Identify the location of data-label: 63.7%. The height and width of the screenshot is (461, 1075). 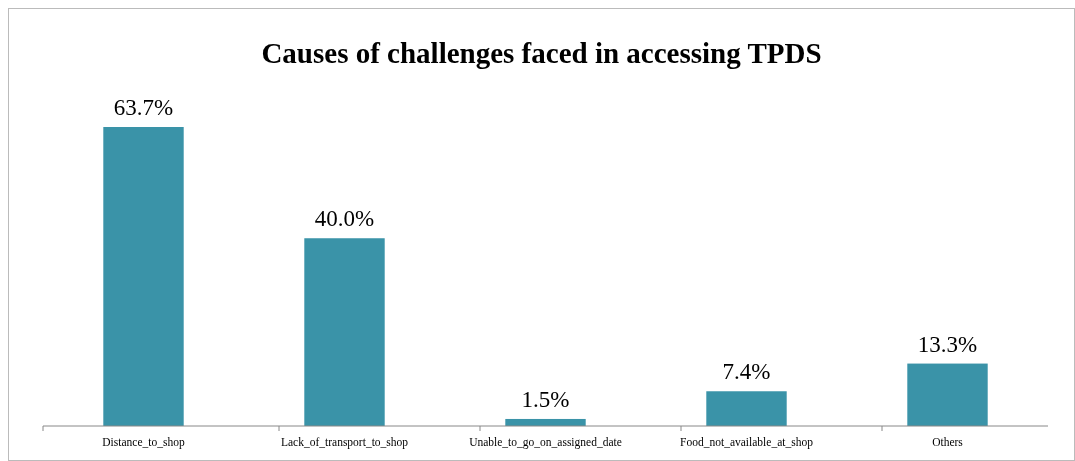
(143, 107).